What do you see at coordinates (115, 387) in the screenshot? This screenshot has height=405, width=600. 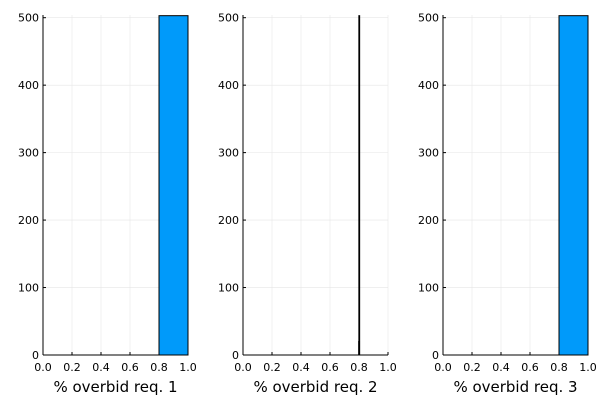 I see `x-axis-label: % overbid req. 1` at bounding box center [115, 387].